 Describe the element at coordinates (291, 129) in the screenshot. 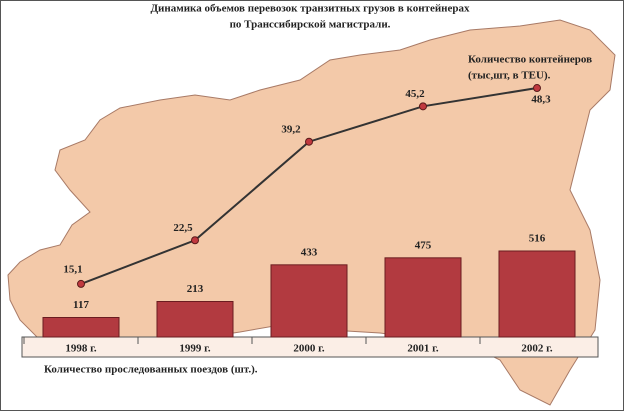

I see `data-label: 39,2` at that location.